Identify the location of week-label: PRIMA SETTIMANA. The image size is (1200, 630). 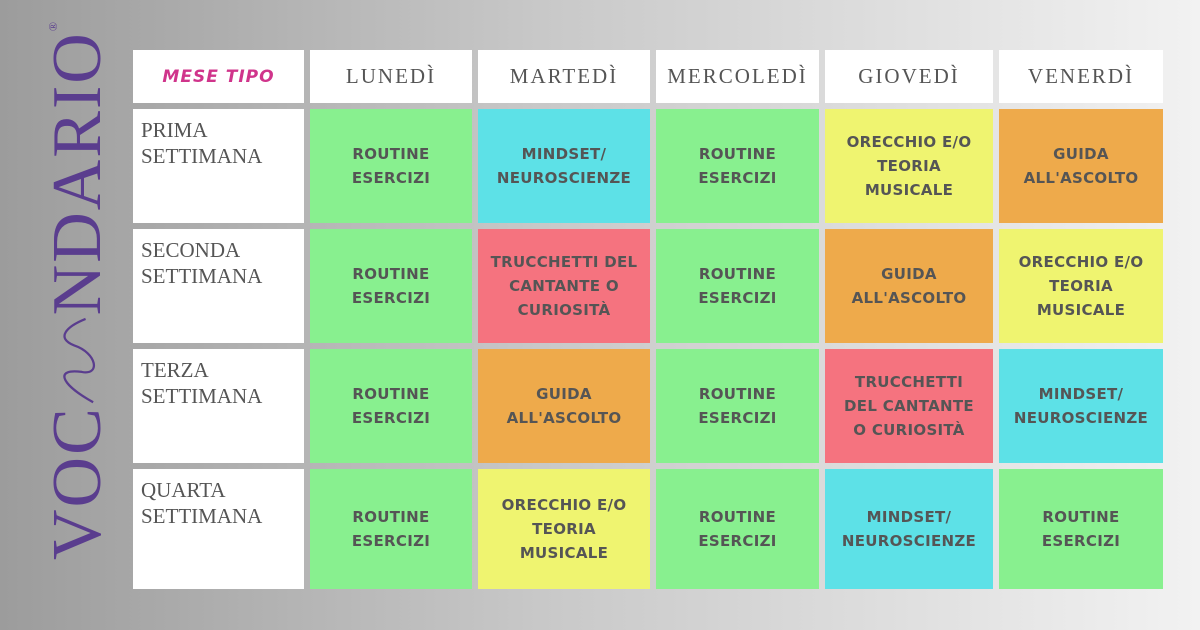
(218, 166).